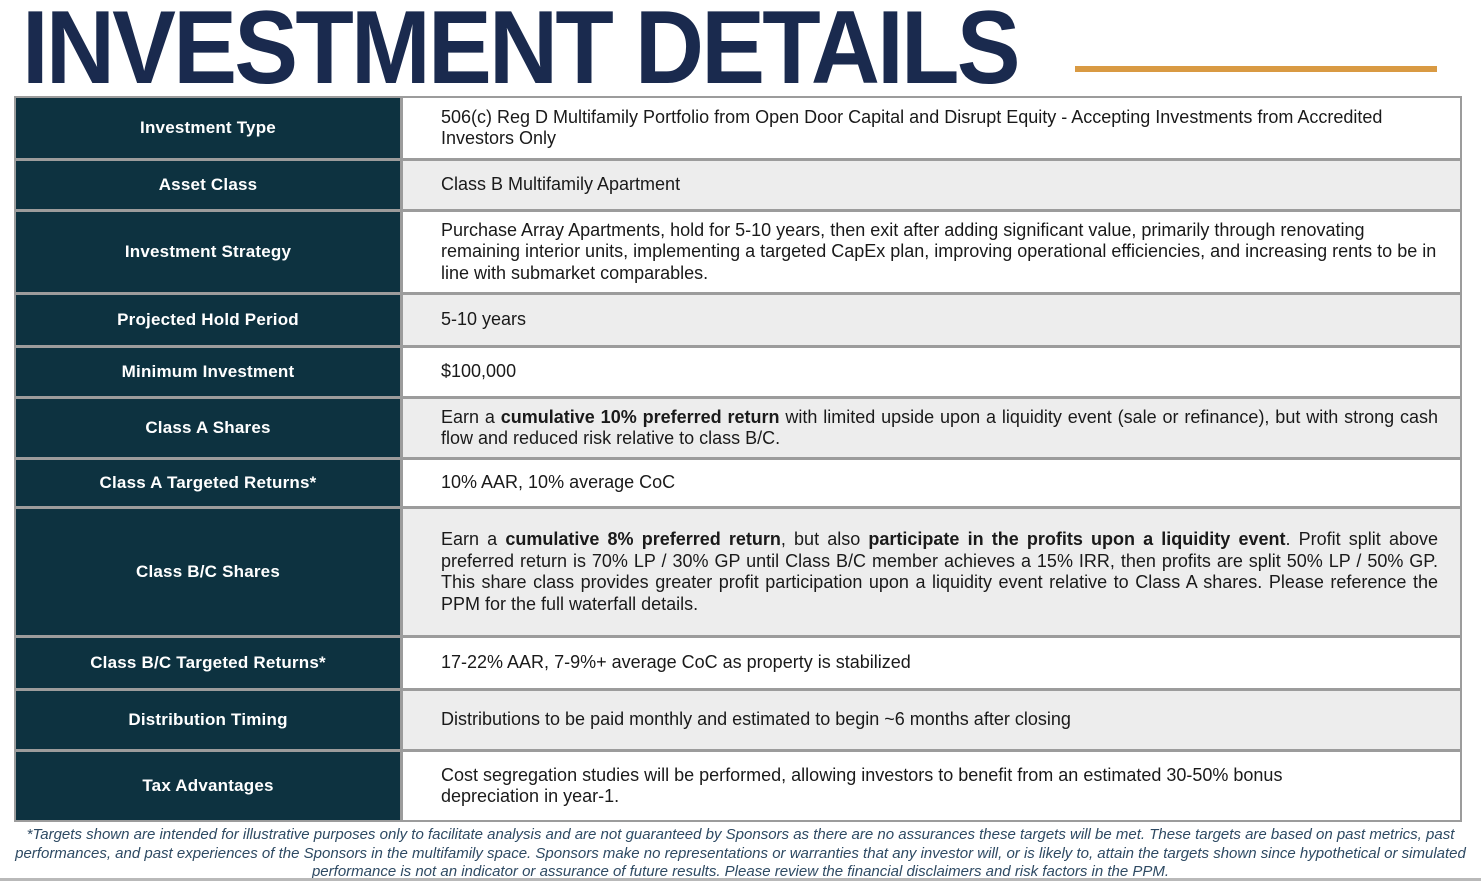 The width and height of the screenshot is (1481, 883). Describe the element at coordinates (208, 185) in the screenshot. I see `row-label-asset-class: Asset Class` at that location.